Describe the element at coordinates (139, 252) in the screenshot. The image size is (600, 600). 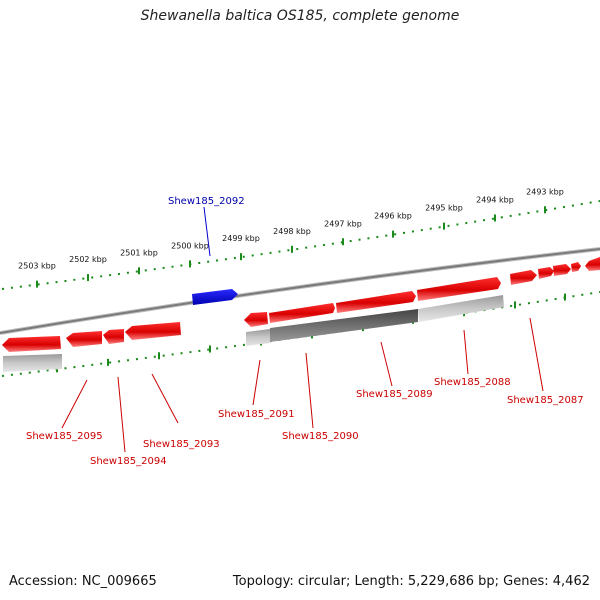
I see `scale-label: 2501 kbp` at that location.